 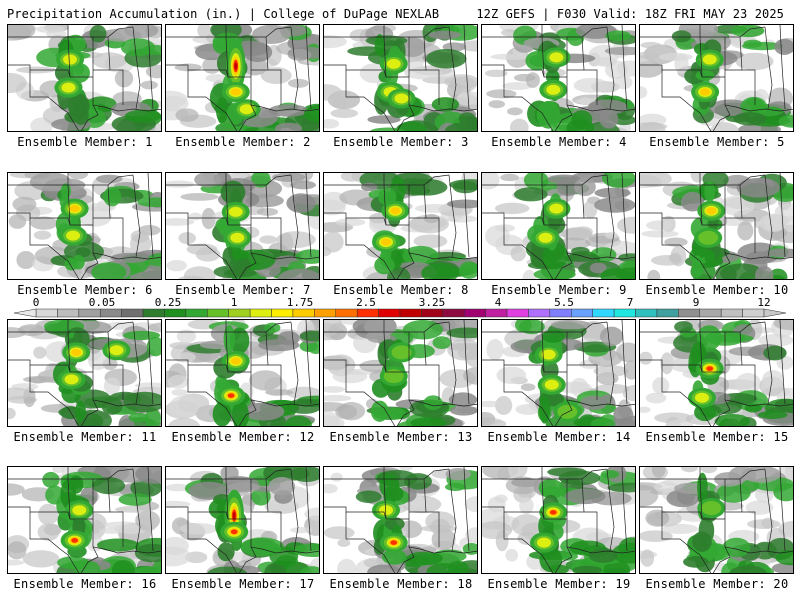 What do you see at coordinates (432, 302) in the screenshot?
I see `colorbar-tick-label: 3.25` at bounding box center [432, 302].